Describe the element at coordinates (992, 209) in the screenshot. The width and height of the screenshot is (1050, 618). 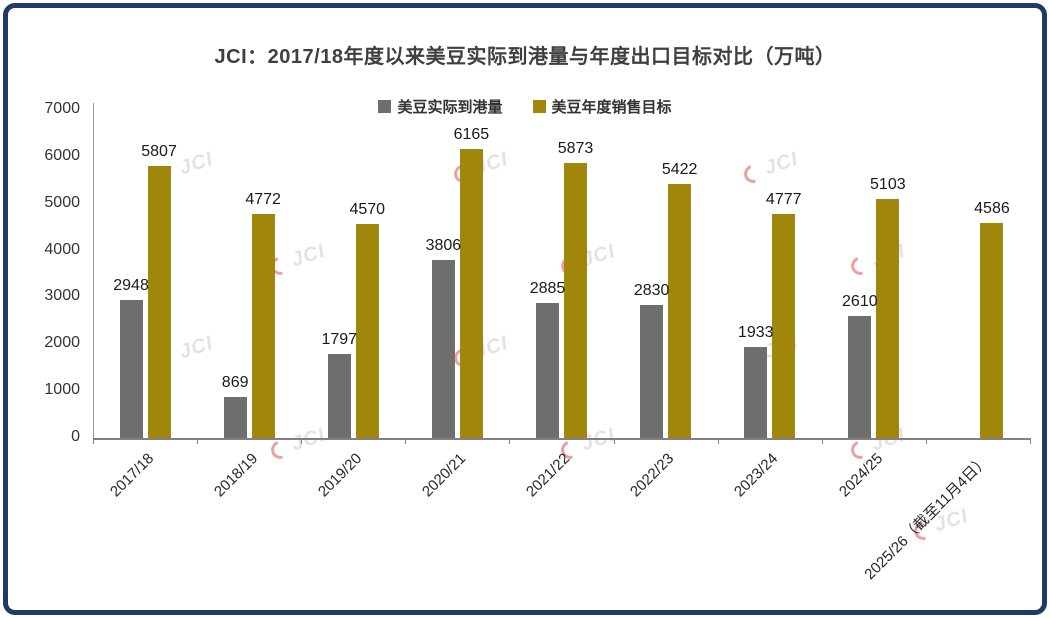
I see `bar-value-label: 4586` at that location.